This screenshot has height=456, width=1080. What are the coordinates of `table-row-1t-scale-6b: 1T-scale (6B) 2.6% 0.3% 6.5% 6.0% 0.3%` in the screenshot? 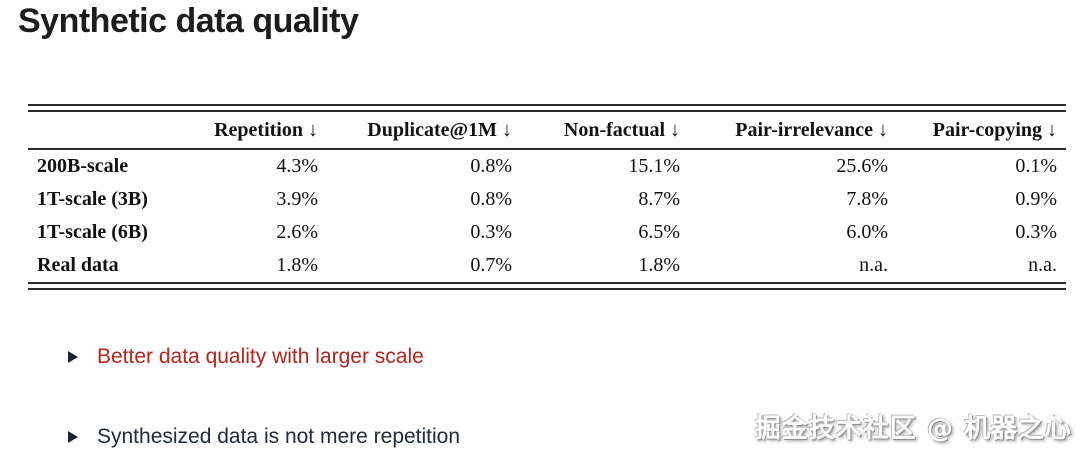 It's located at (547, 232).